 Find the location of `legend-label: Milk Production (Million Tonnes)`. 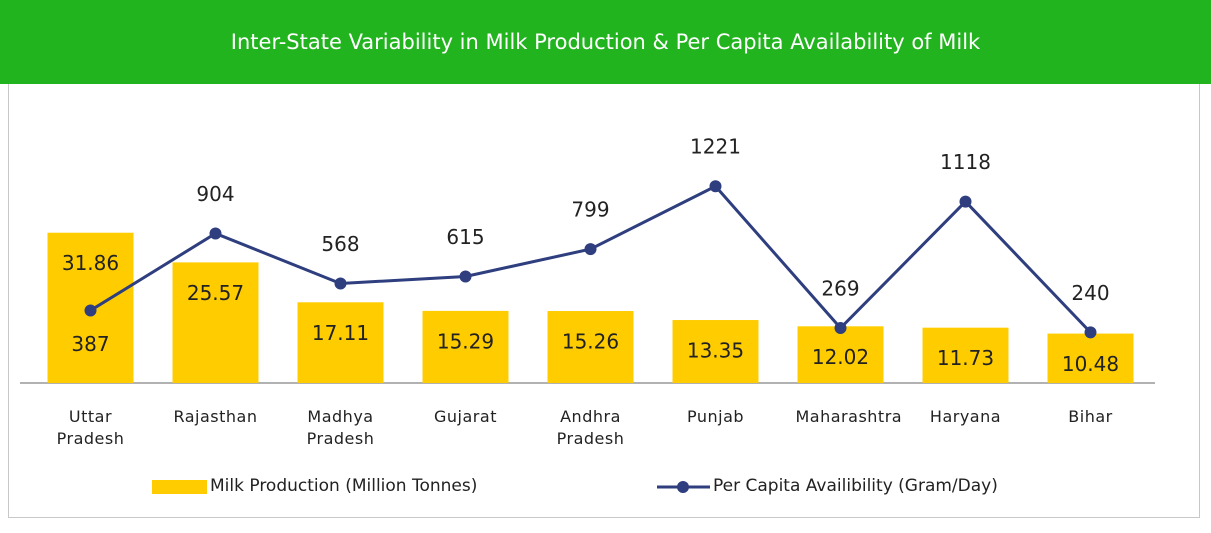

legend-label: Milk Production (Million Tonnes) is located at coordinates (344, 486).